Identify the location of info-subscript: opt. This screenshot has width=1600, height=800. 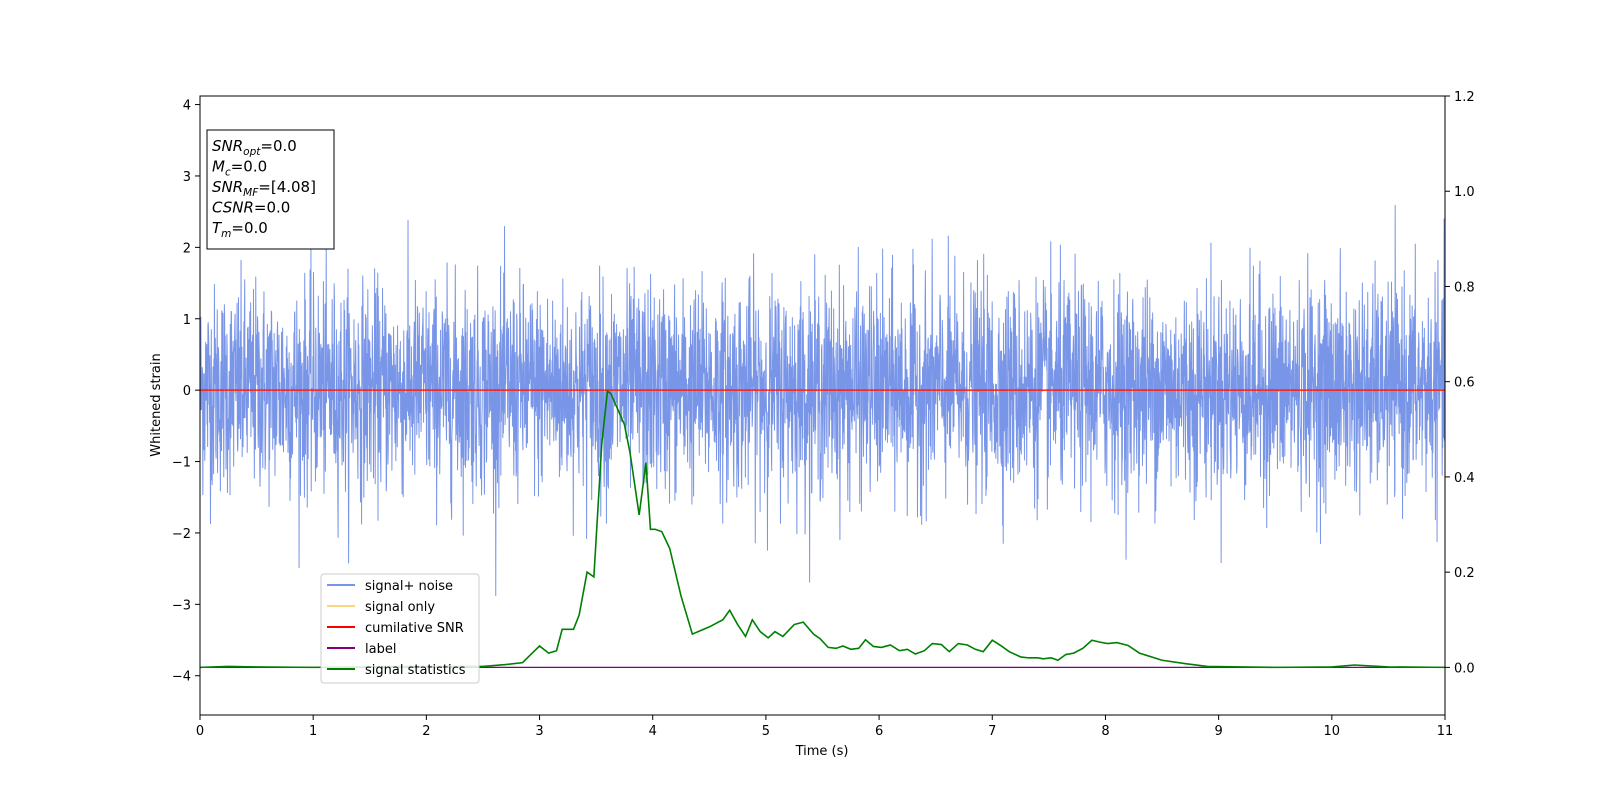
(252, 152).